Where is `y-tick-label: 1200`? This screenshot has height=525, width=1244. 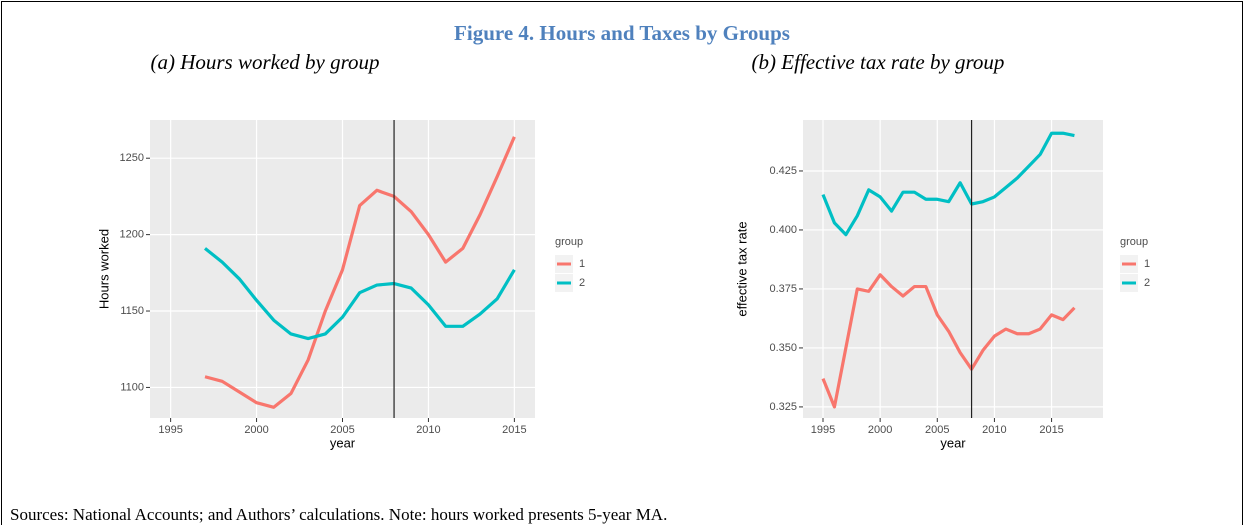 y-tick-label: 1200 is located at coordinates (132, 235).